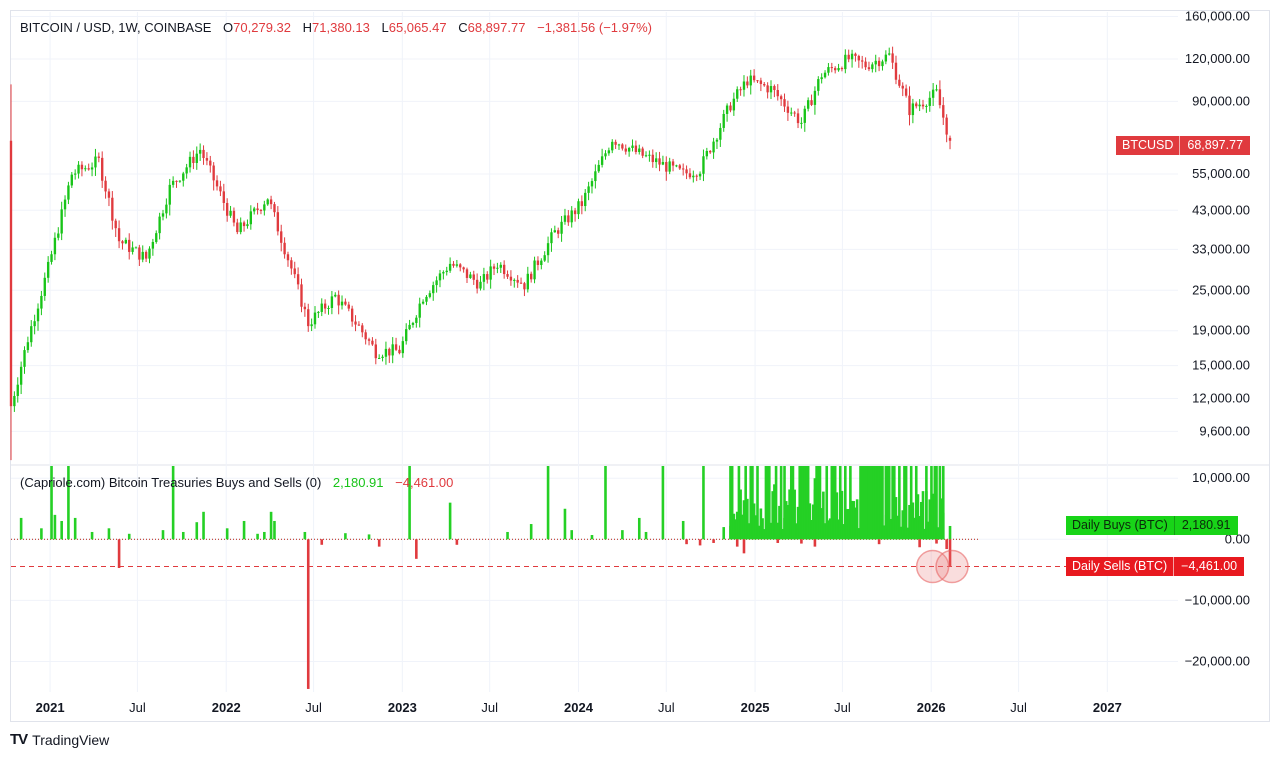 This screenshot has width=1280, height=759. Describe the element at coordinates (1217, 599) in the screenshot. I see `indicator-axis-tick-label: −10,000.00` at that location.